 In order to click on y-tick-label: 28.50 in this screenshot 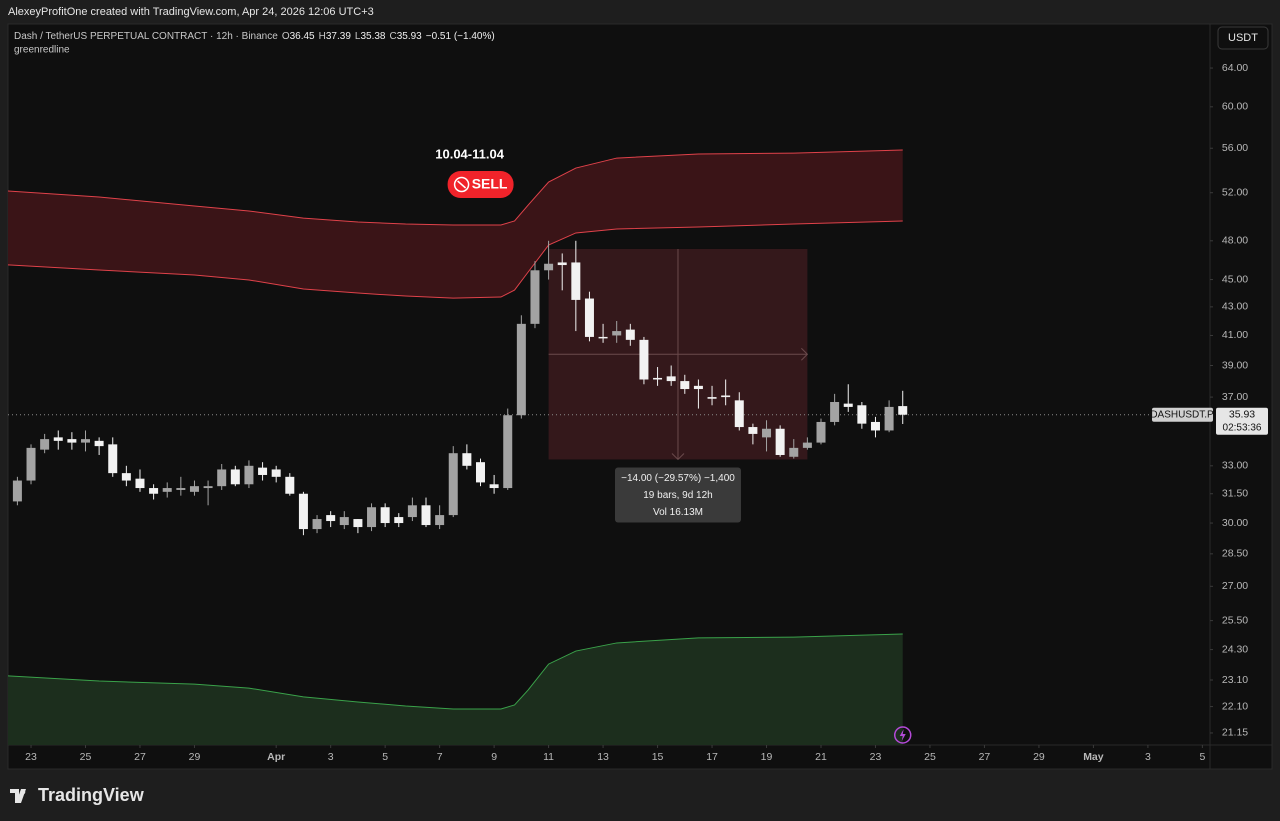, I will do `click(1235, 554)`.